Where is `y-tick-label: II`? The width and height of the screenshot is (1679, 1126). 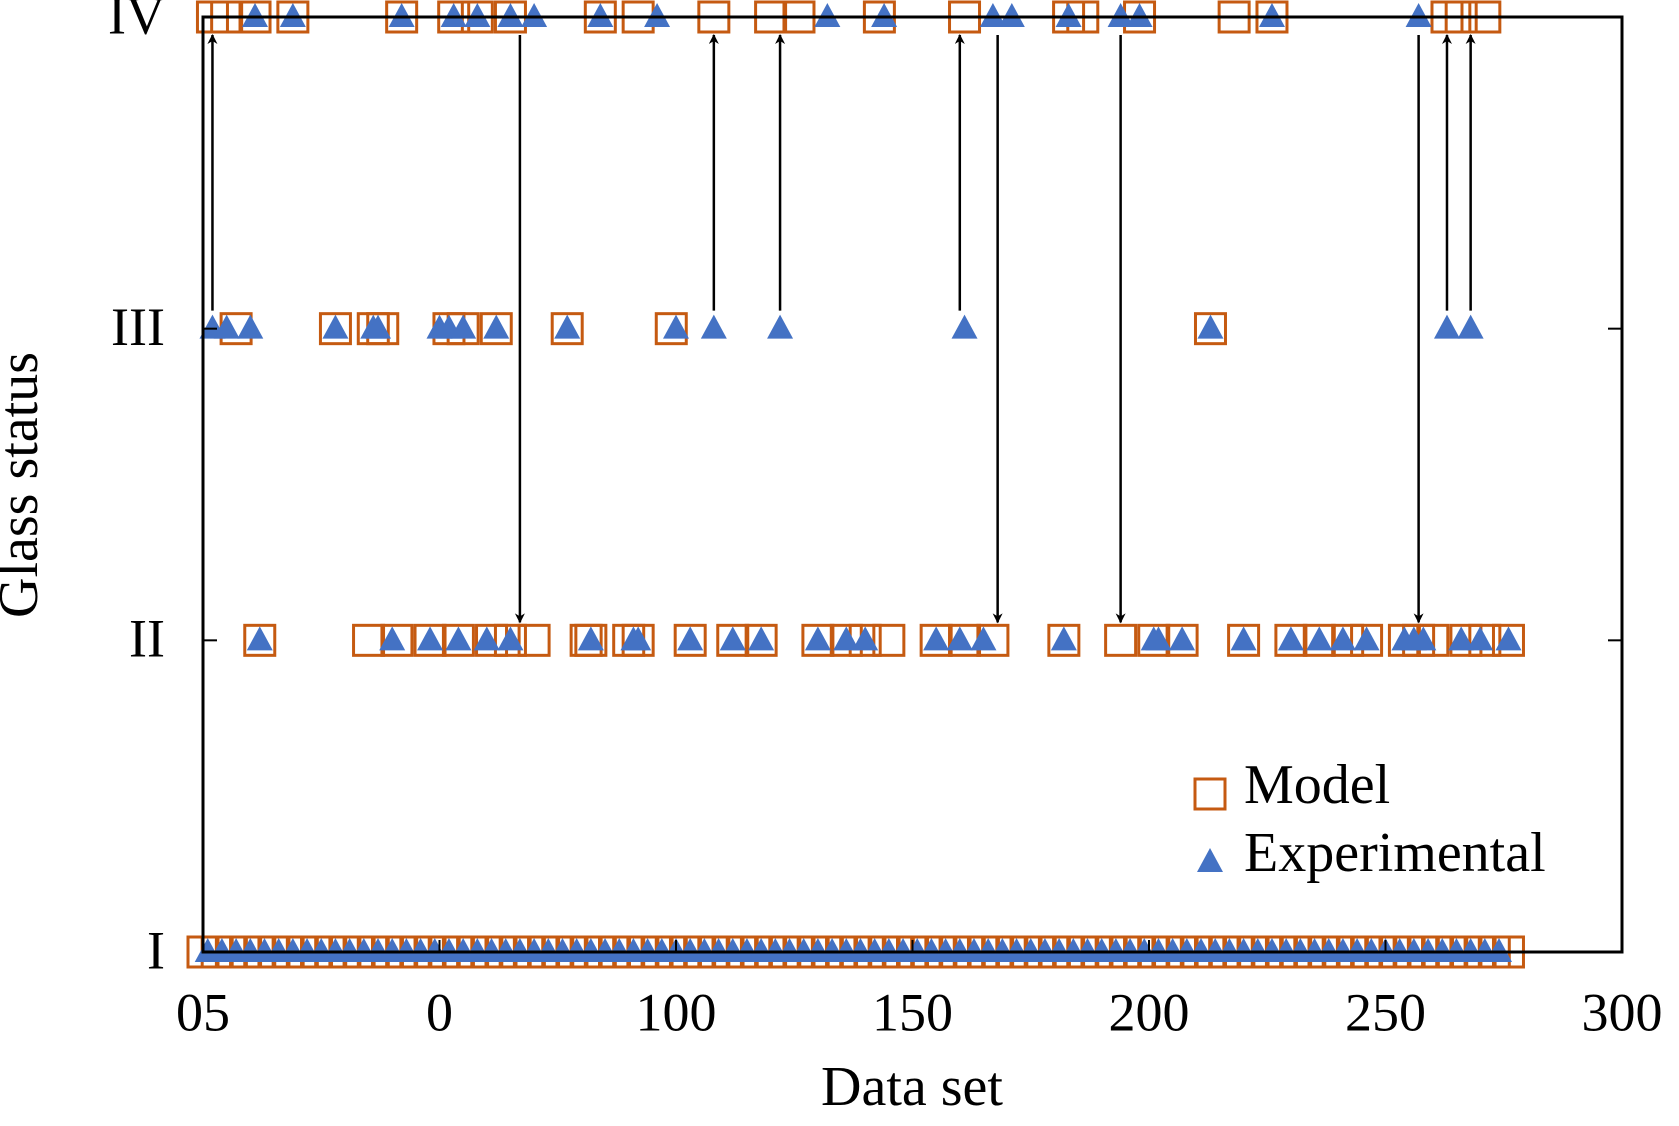
y-tick-label: II is located at coordinates (147, 639).